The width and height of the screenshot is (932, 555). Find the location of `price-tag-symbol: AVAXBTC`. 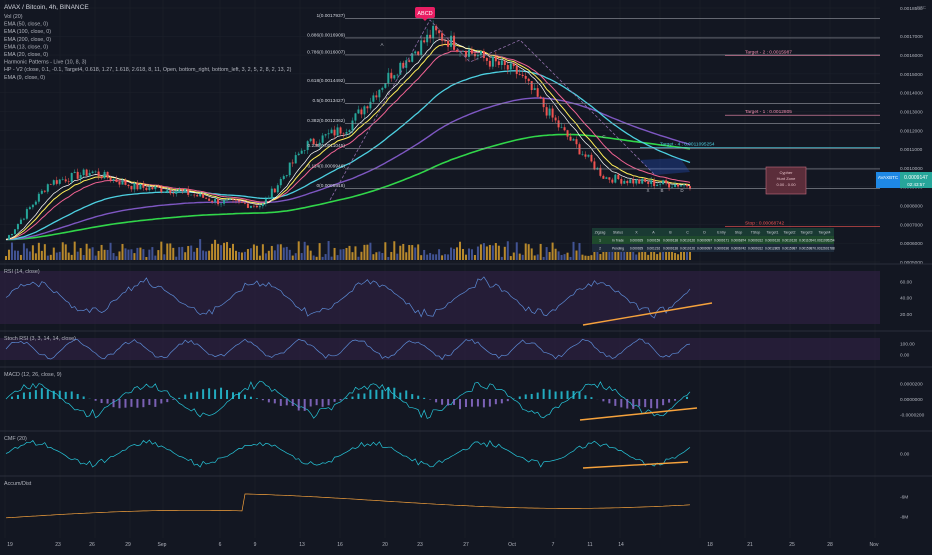

price-tag-symbol: AVAXBTC is located at coordinates (888, 177).